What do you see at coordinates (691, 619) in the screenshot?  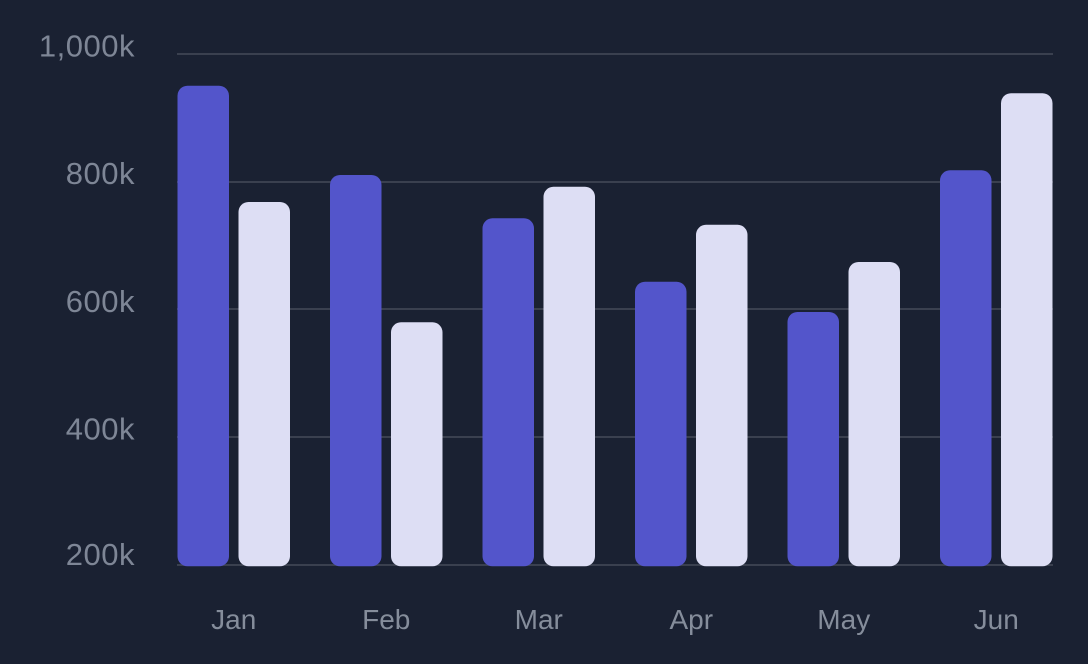 I see `svg-text: Apr` at bounding box center [691, 619].